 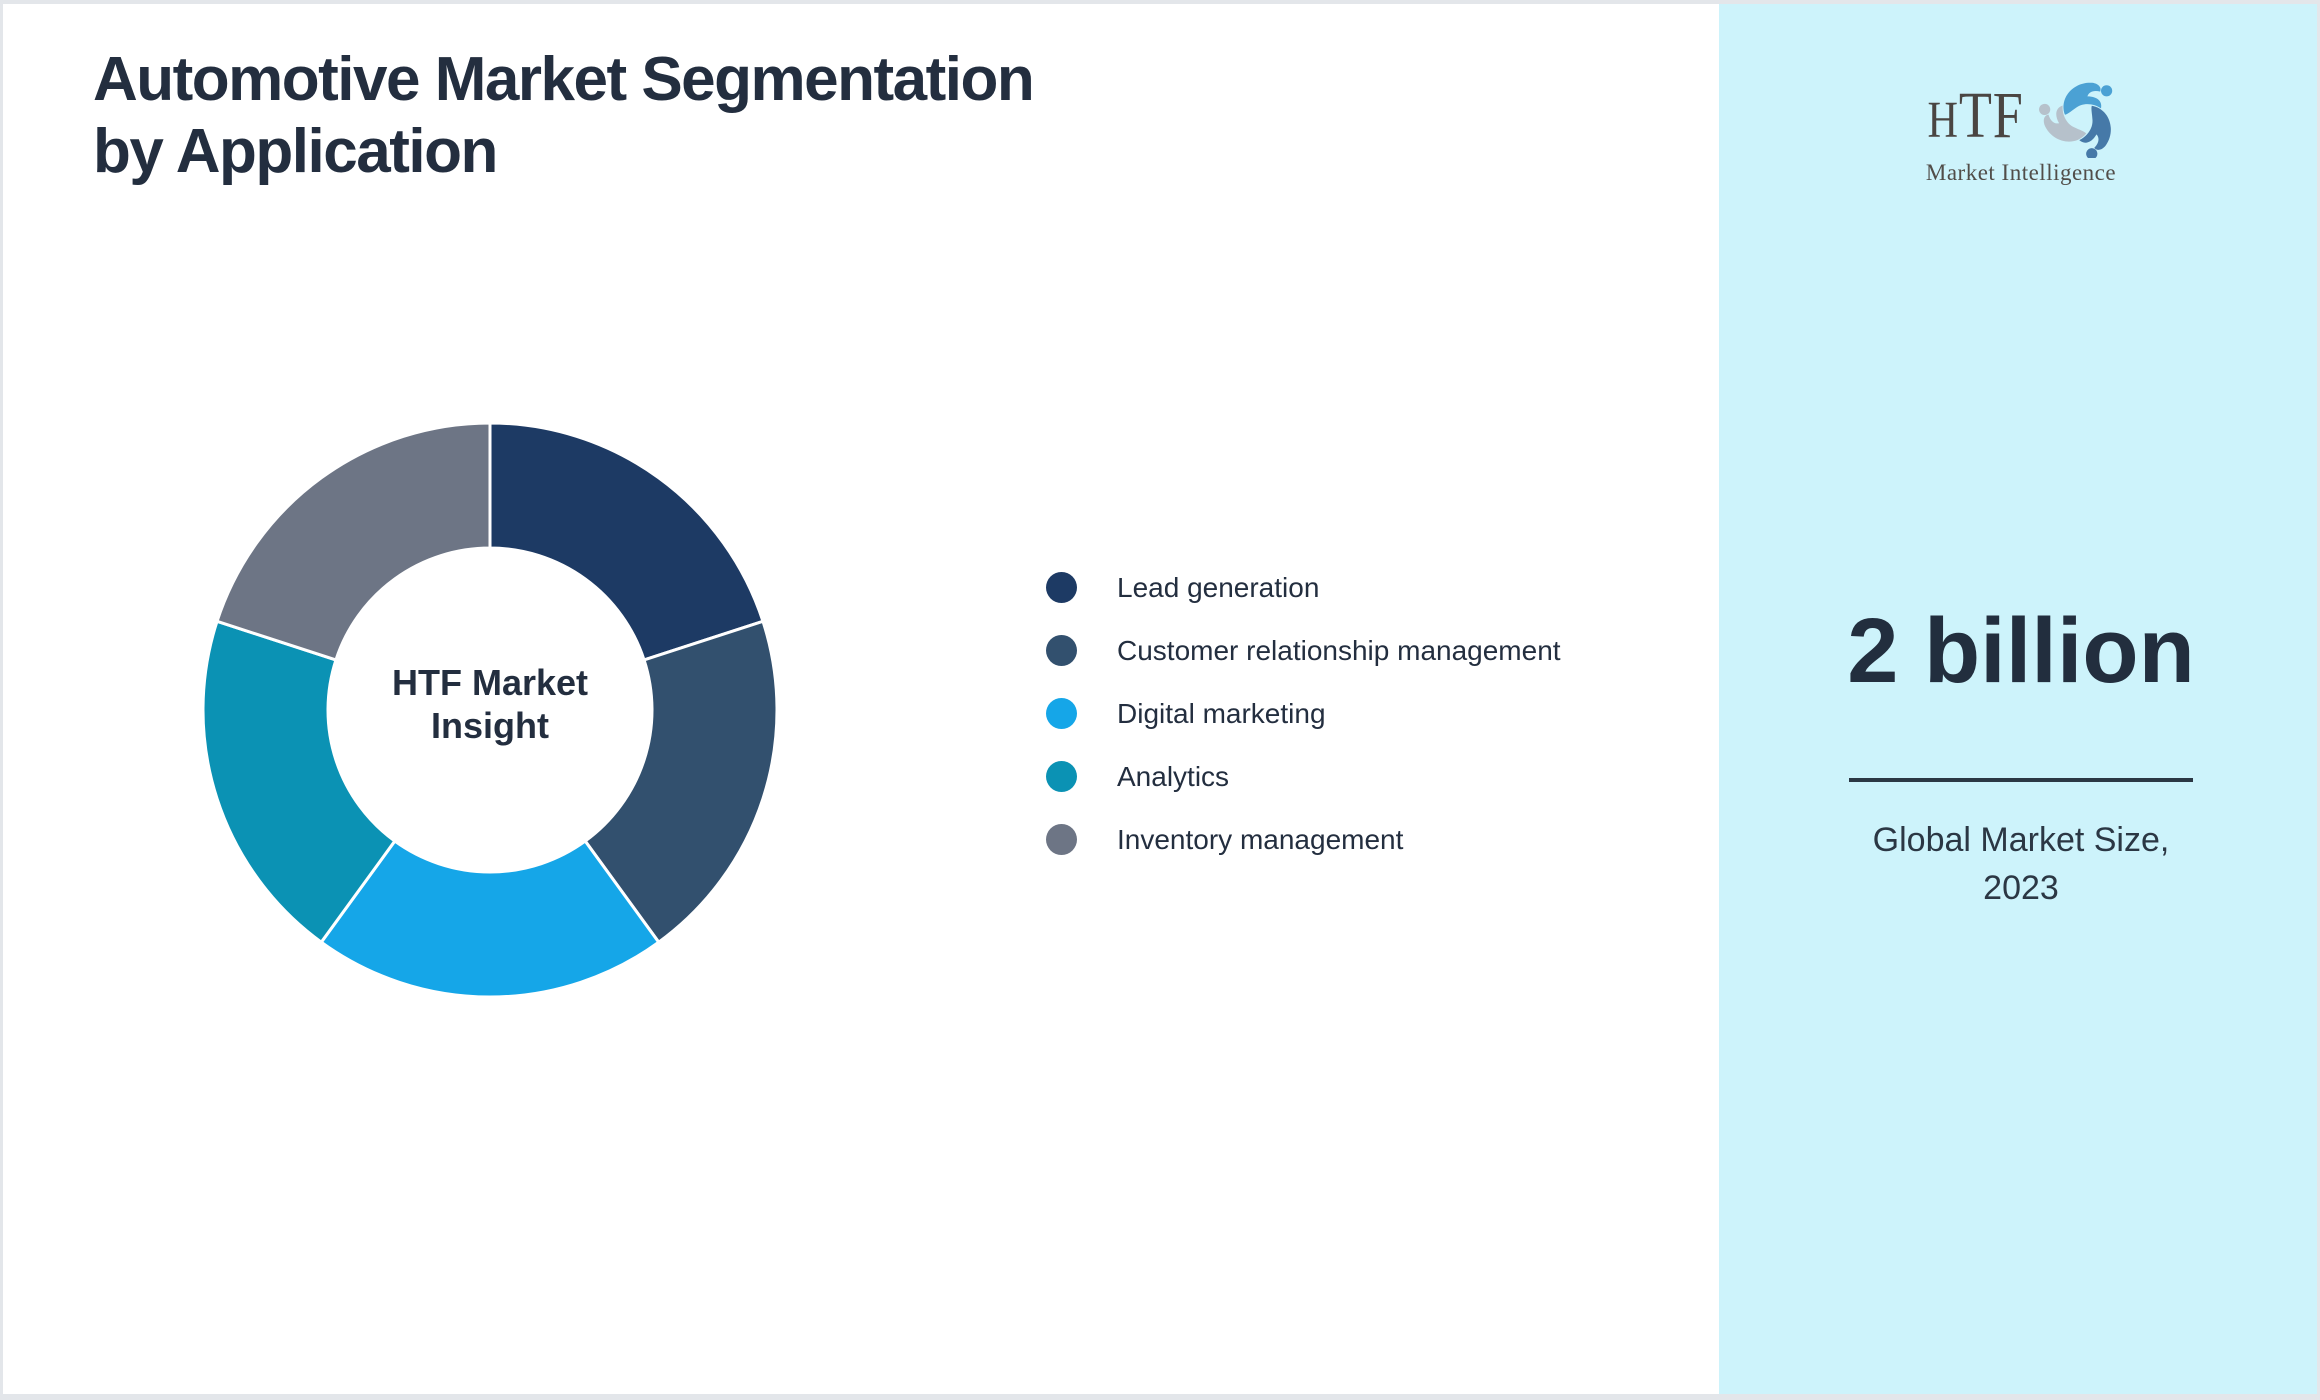 I want to click on chart-center-label: HTF Market Insight, so click(x=490, y=704).